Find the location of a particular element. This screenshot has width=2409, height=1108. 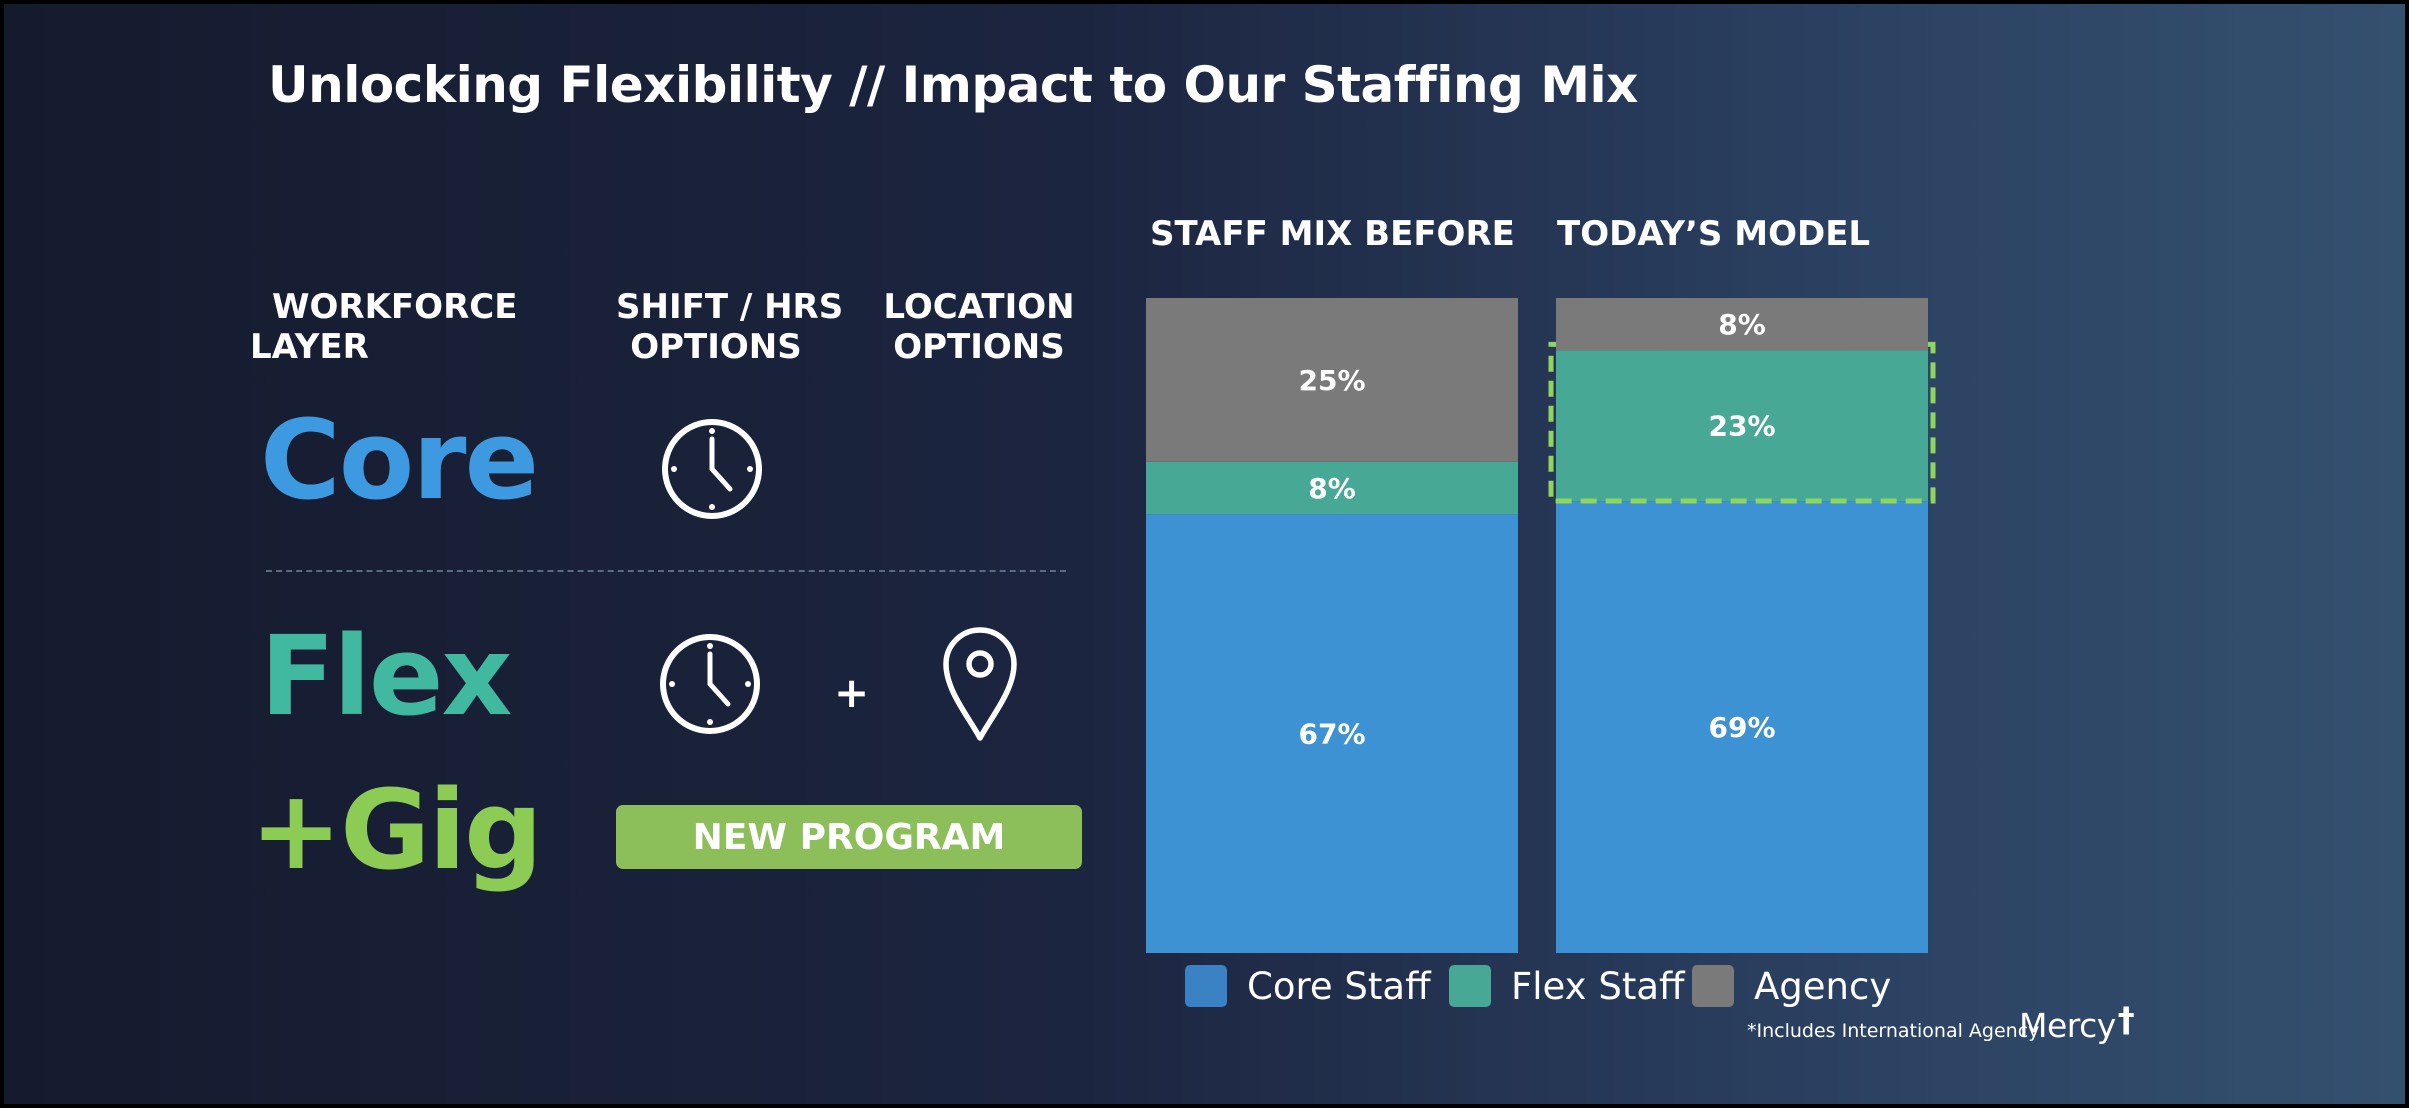

location-options-header: LOCATION OPTIONS is located at coordinates (979, 327).